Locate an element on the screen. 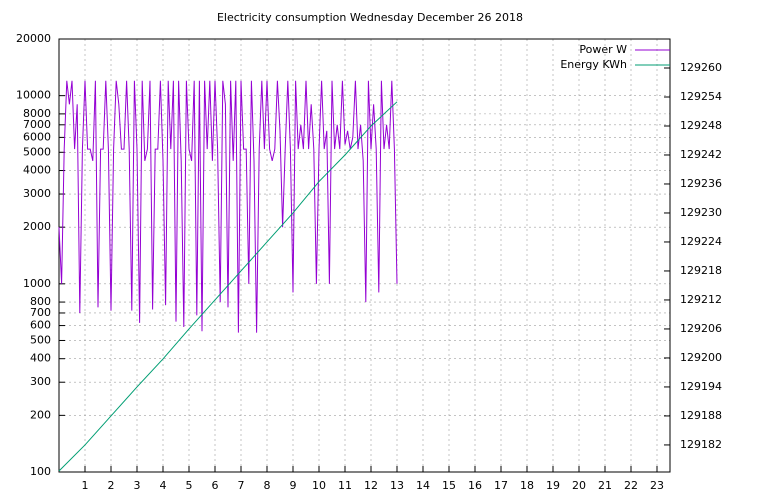  y-tick-label: 5000 is located at coordinates (37, 151).